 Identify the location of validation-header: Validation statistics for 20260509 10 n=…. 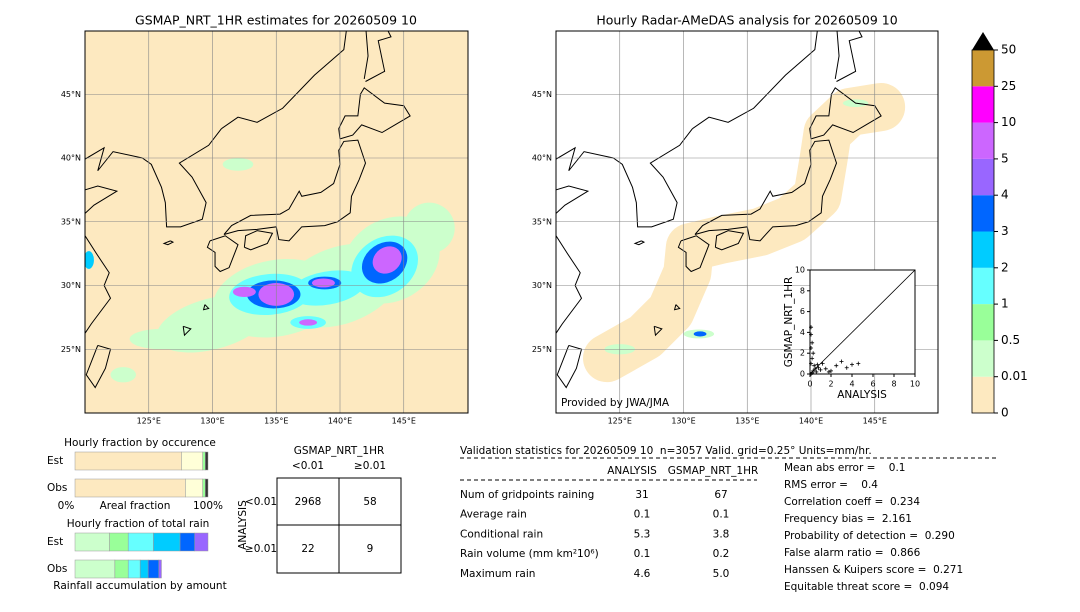
(666, 451).